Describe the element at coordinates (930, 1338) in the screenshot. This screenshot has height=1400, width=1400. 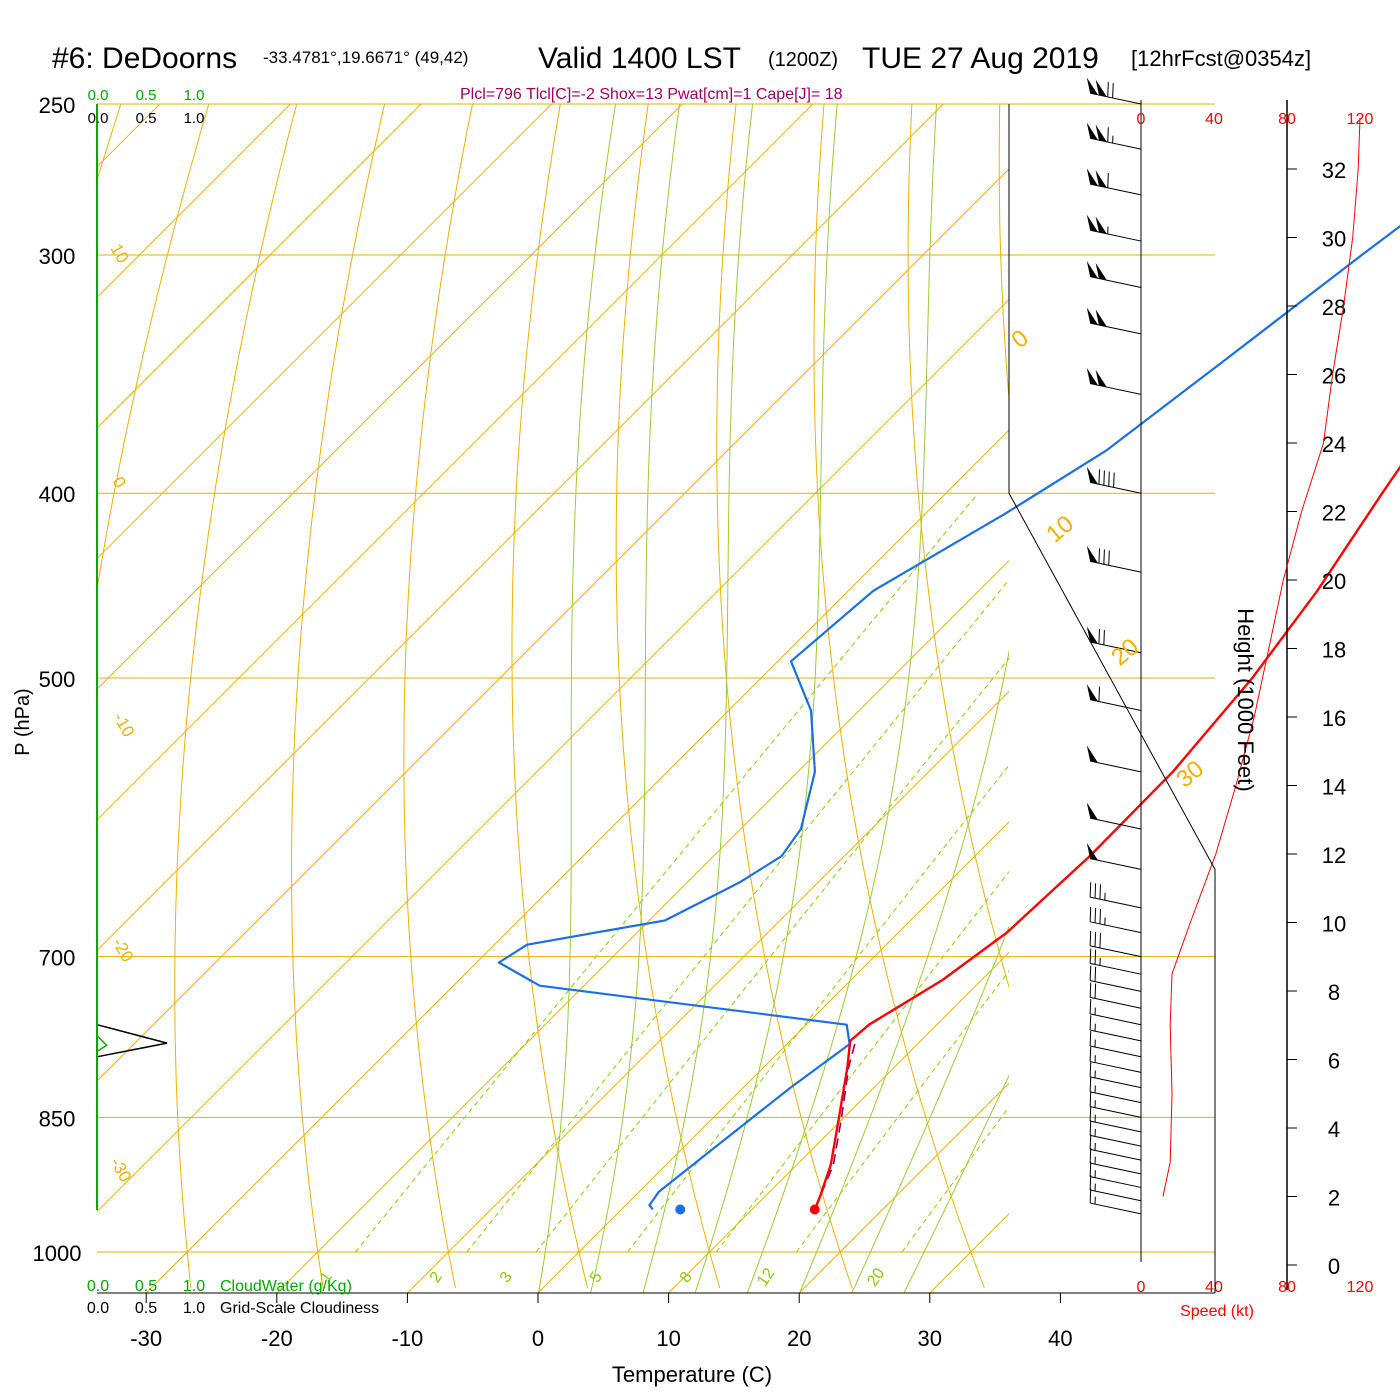
I see `x-tick-label: 30` at that location.